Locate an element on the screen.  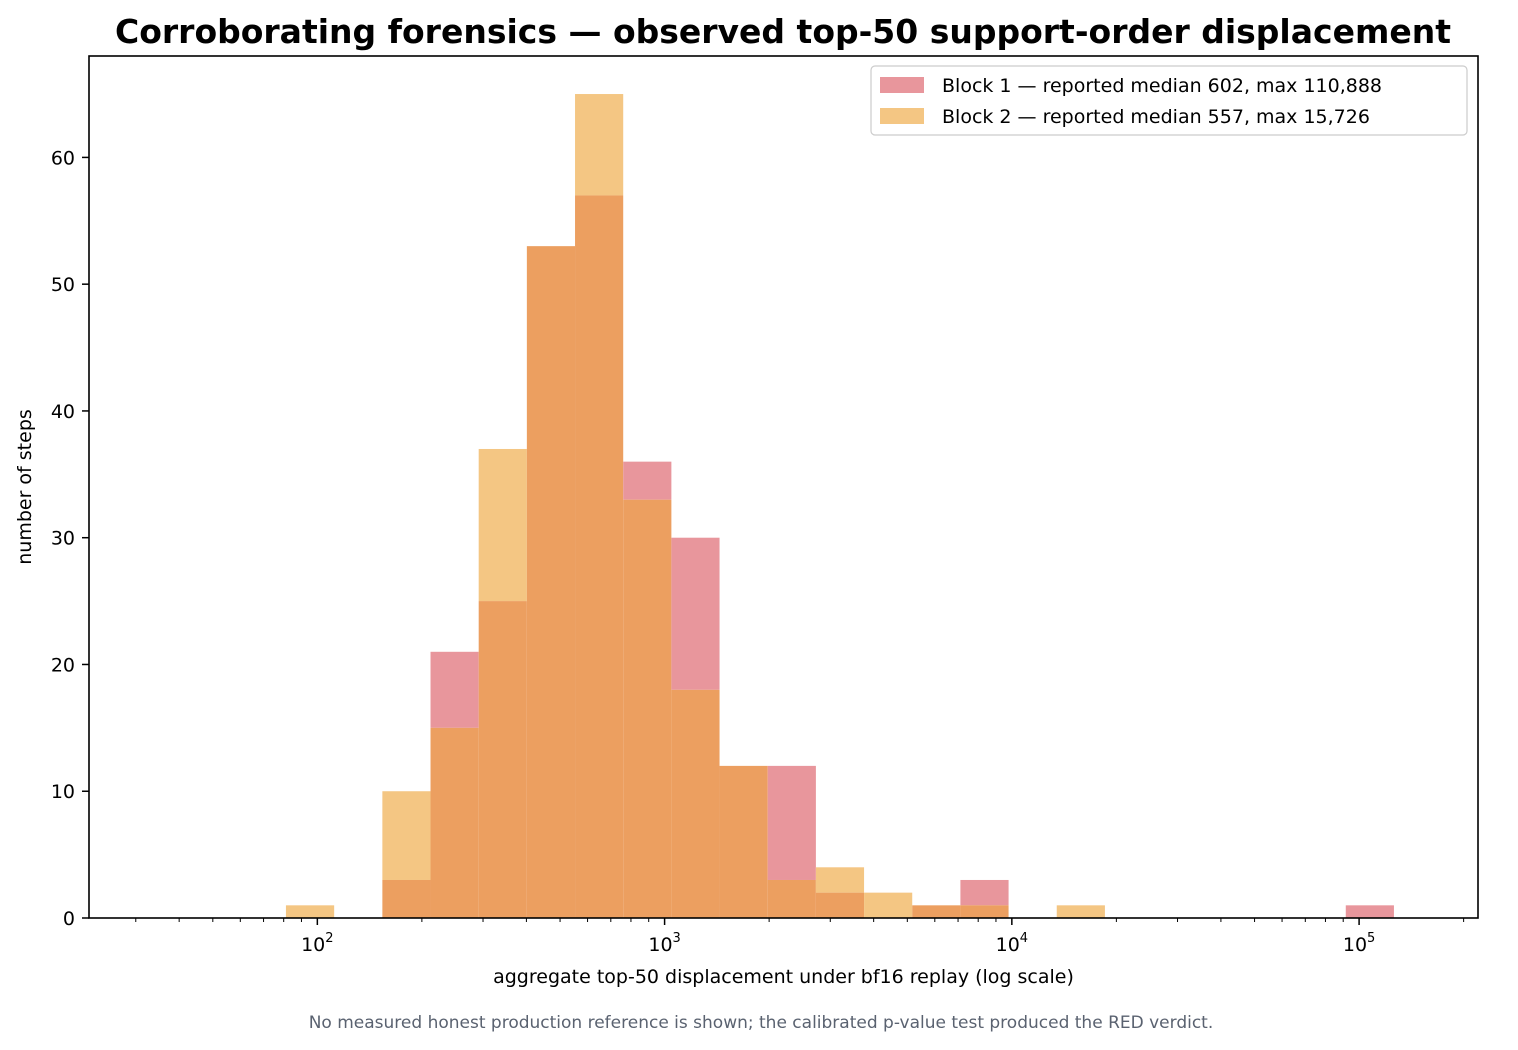
y-tick-label: 30 is located at coordinates (63, 539).